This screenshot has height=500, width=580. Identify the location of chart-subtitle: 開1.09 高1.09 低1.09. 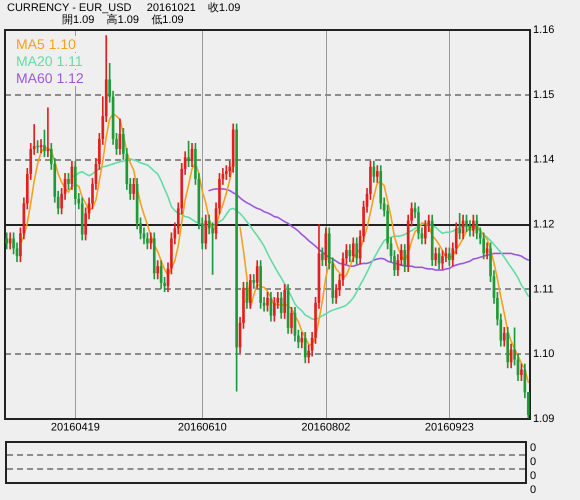
(123, 20).